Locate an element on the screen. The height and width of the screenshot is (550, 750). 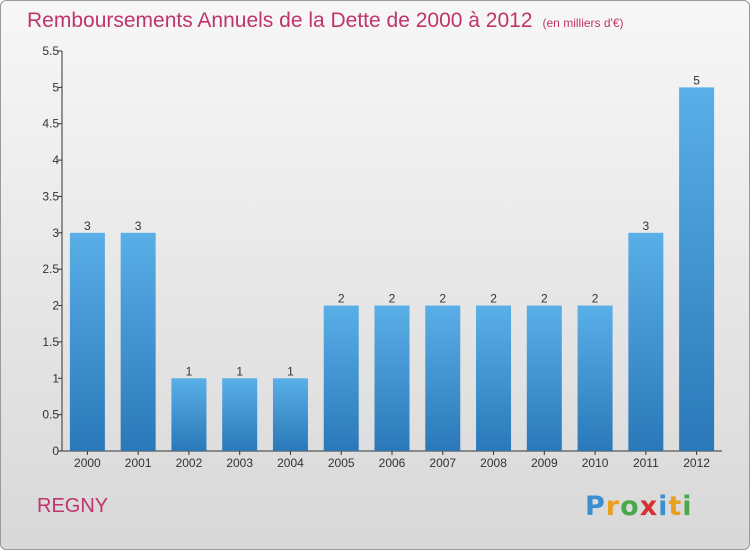
brand-letter: t is located at coordinates (675, 506).